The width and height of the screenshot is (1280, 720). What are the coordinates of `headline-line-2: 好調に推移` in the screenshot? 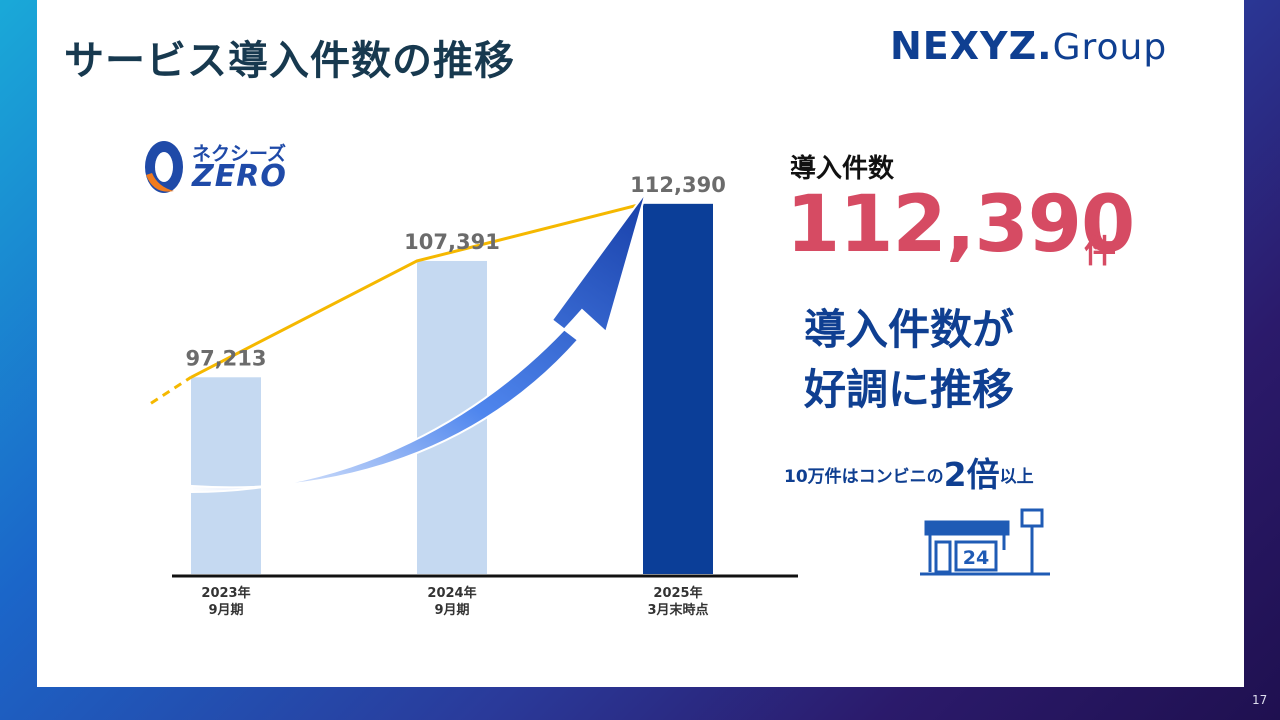 It's located at (909, 389).